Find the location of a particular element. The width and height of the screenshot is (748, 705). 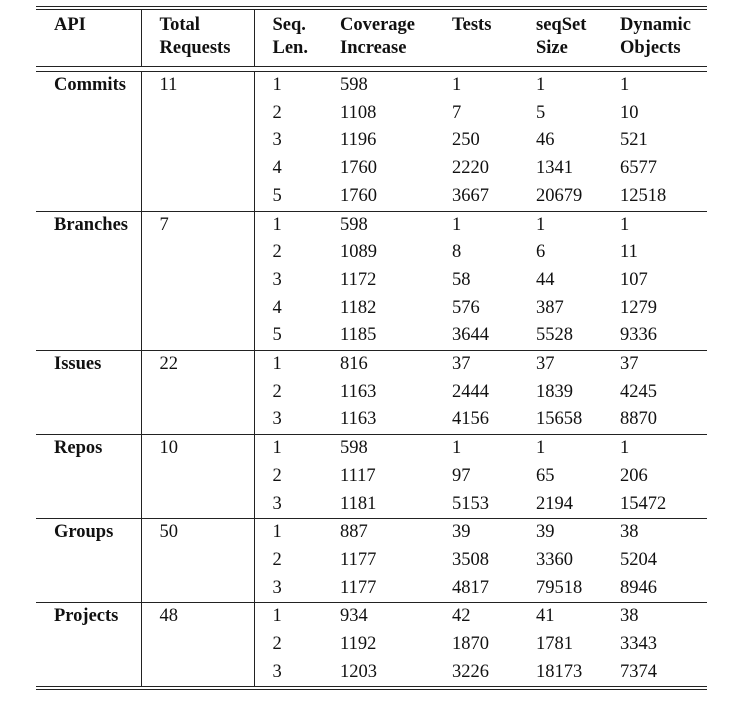

seq-len-header: Seq. Len. is located at coordinates (288, 38).